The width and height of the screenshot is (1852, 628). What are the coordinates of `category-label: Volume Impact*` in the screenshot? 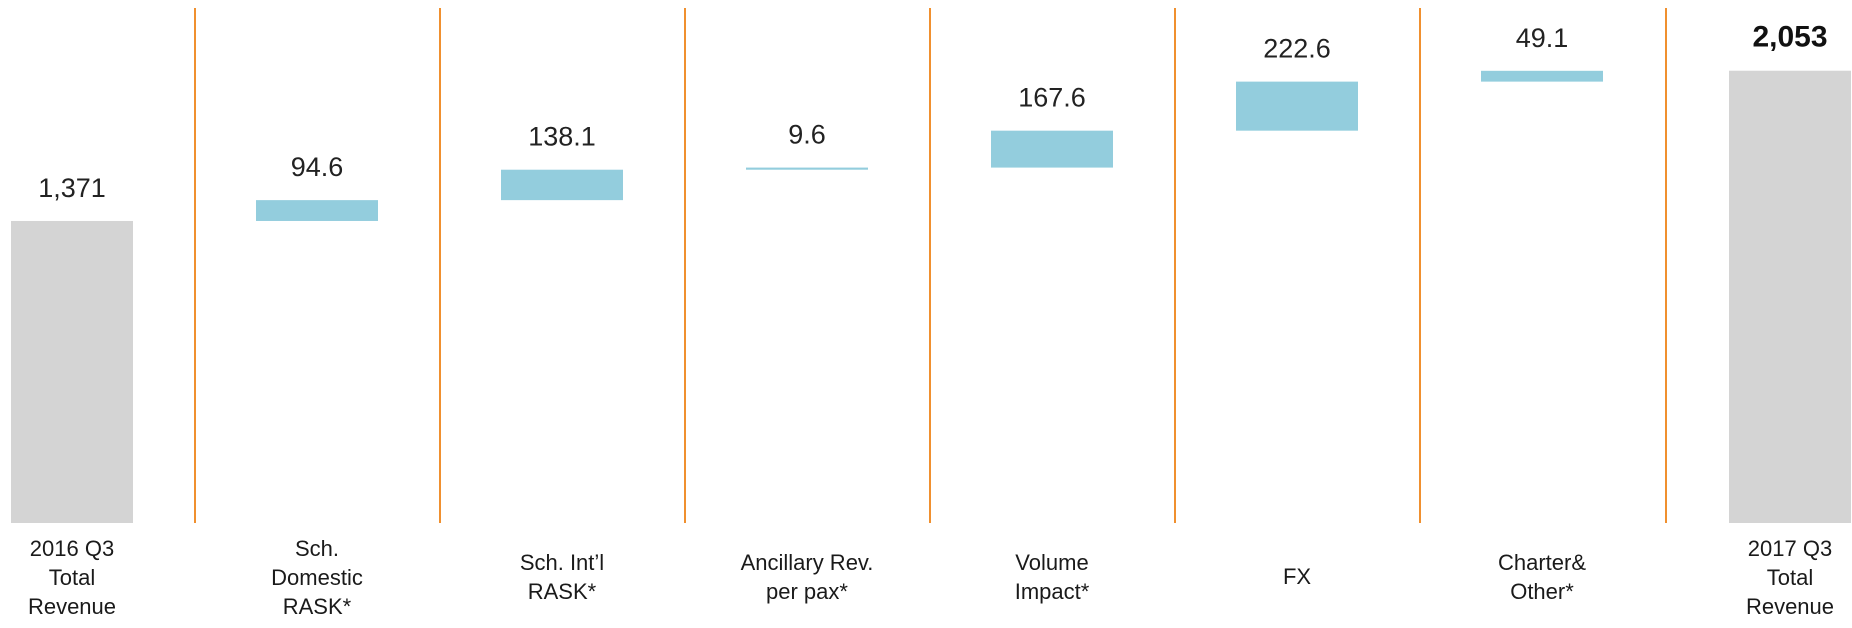 It's located at (1052, 577).